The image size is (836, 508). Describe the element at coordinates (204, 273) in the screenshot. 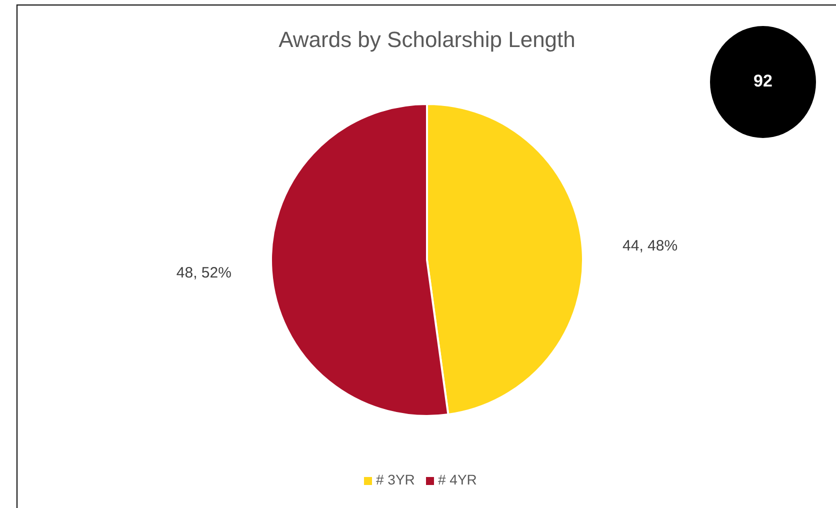

I see `data-label: 48, 52%` at that location.